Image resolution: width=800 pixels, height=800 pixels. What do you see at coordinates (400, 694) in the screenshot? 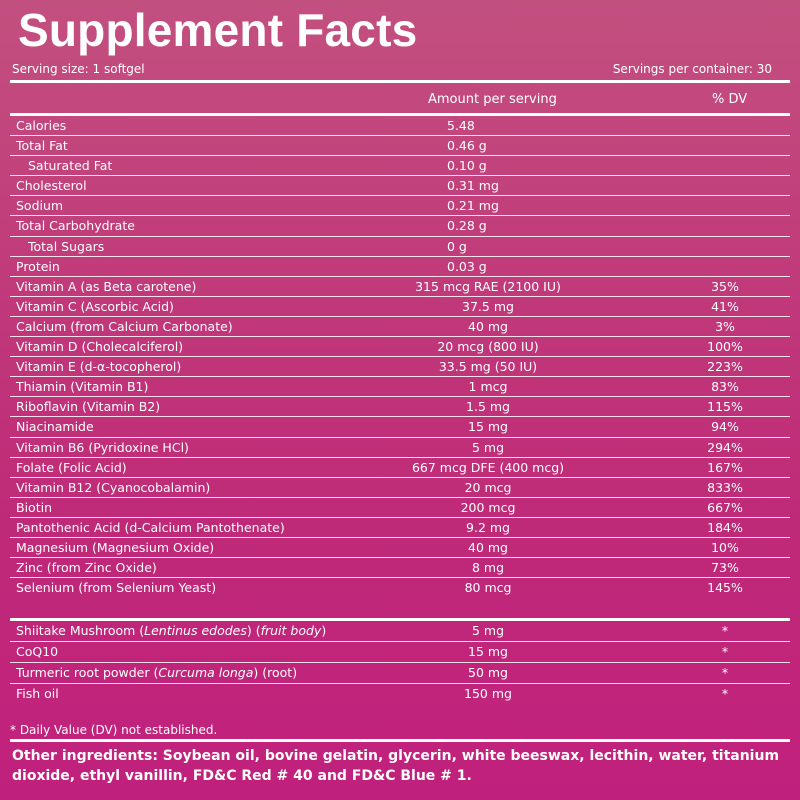
I see `table-row: Fish oil 150 mg *` at bounding box center [400, 694].